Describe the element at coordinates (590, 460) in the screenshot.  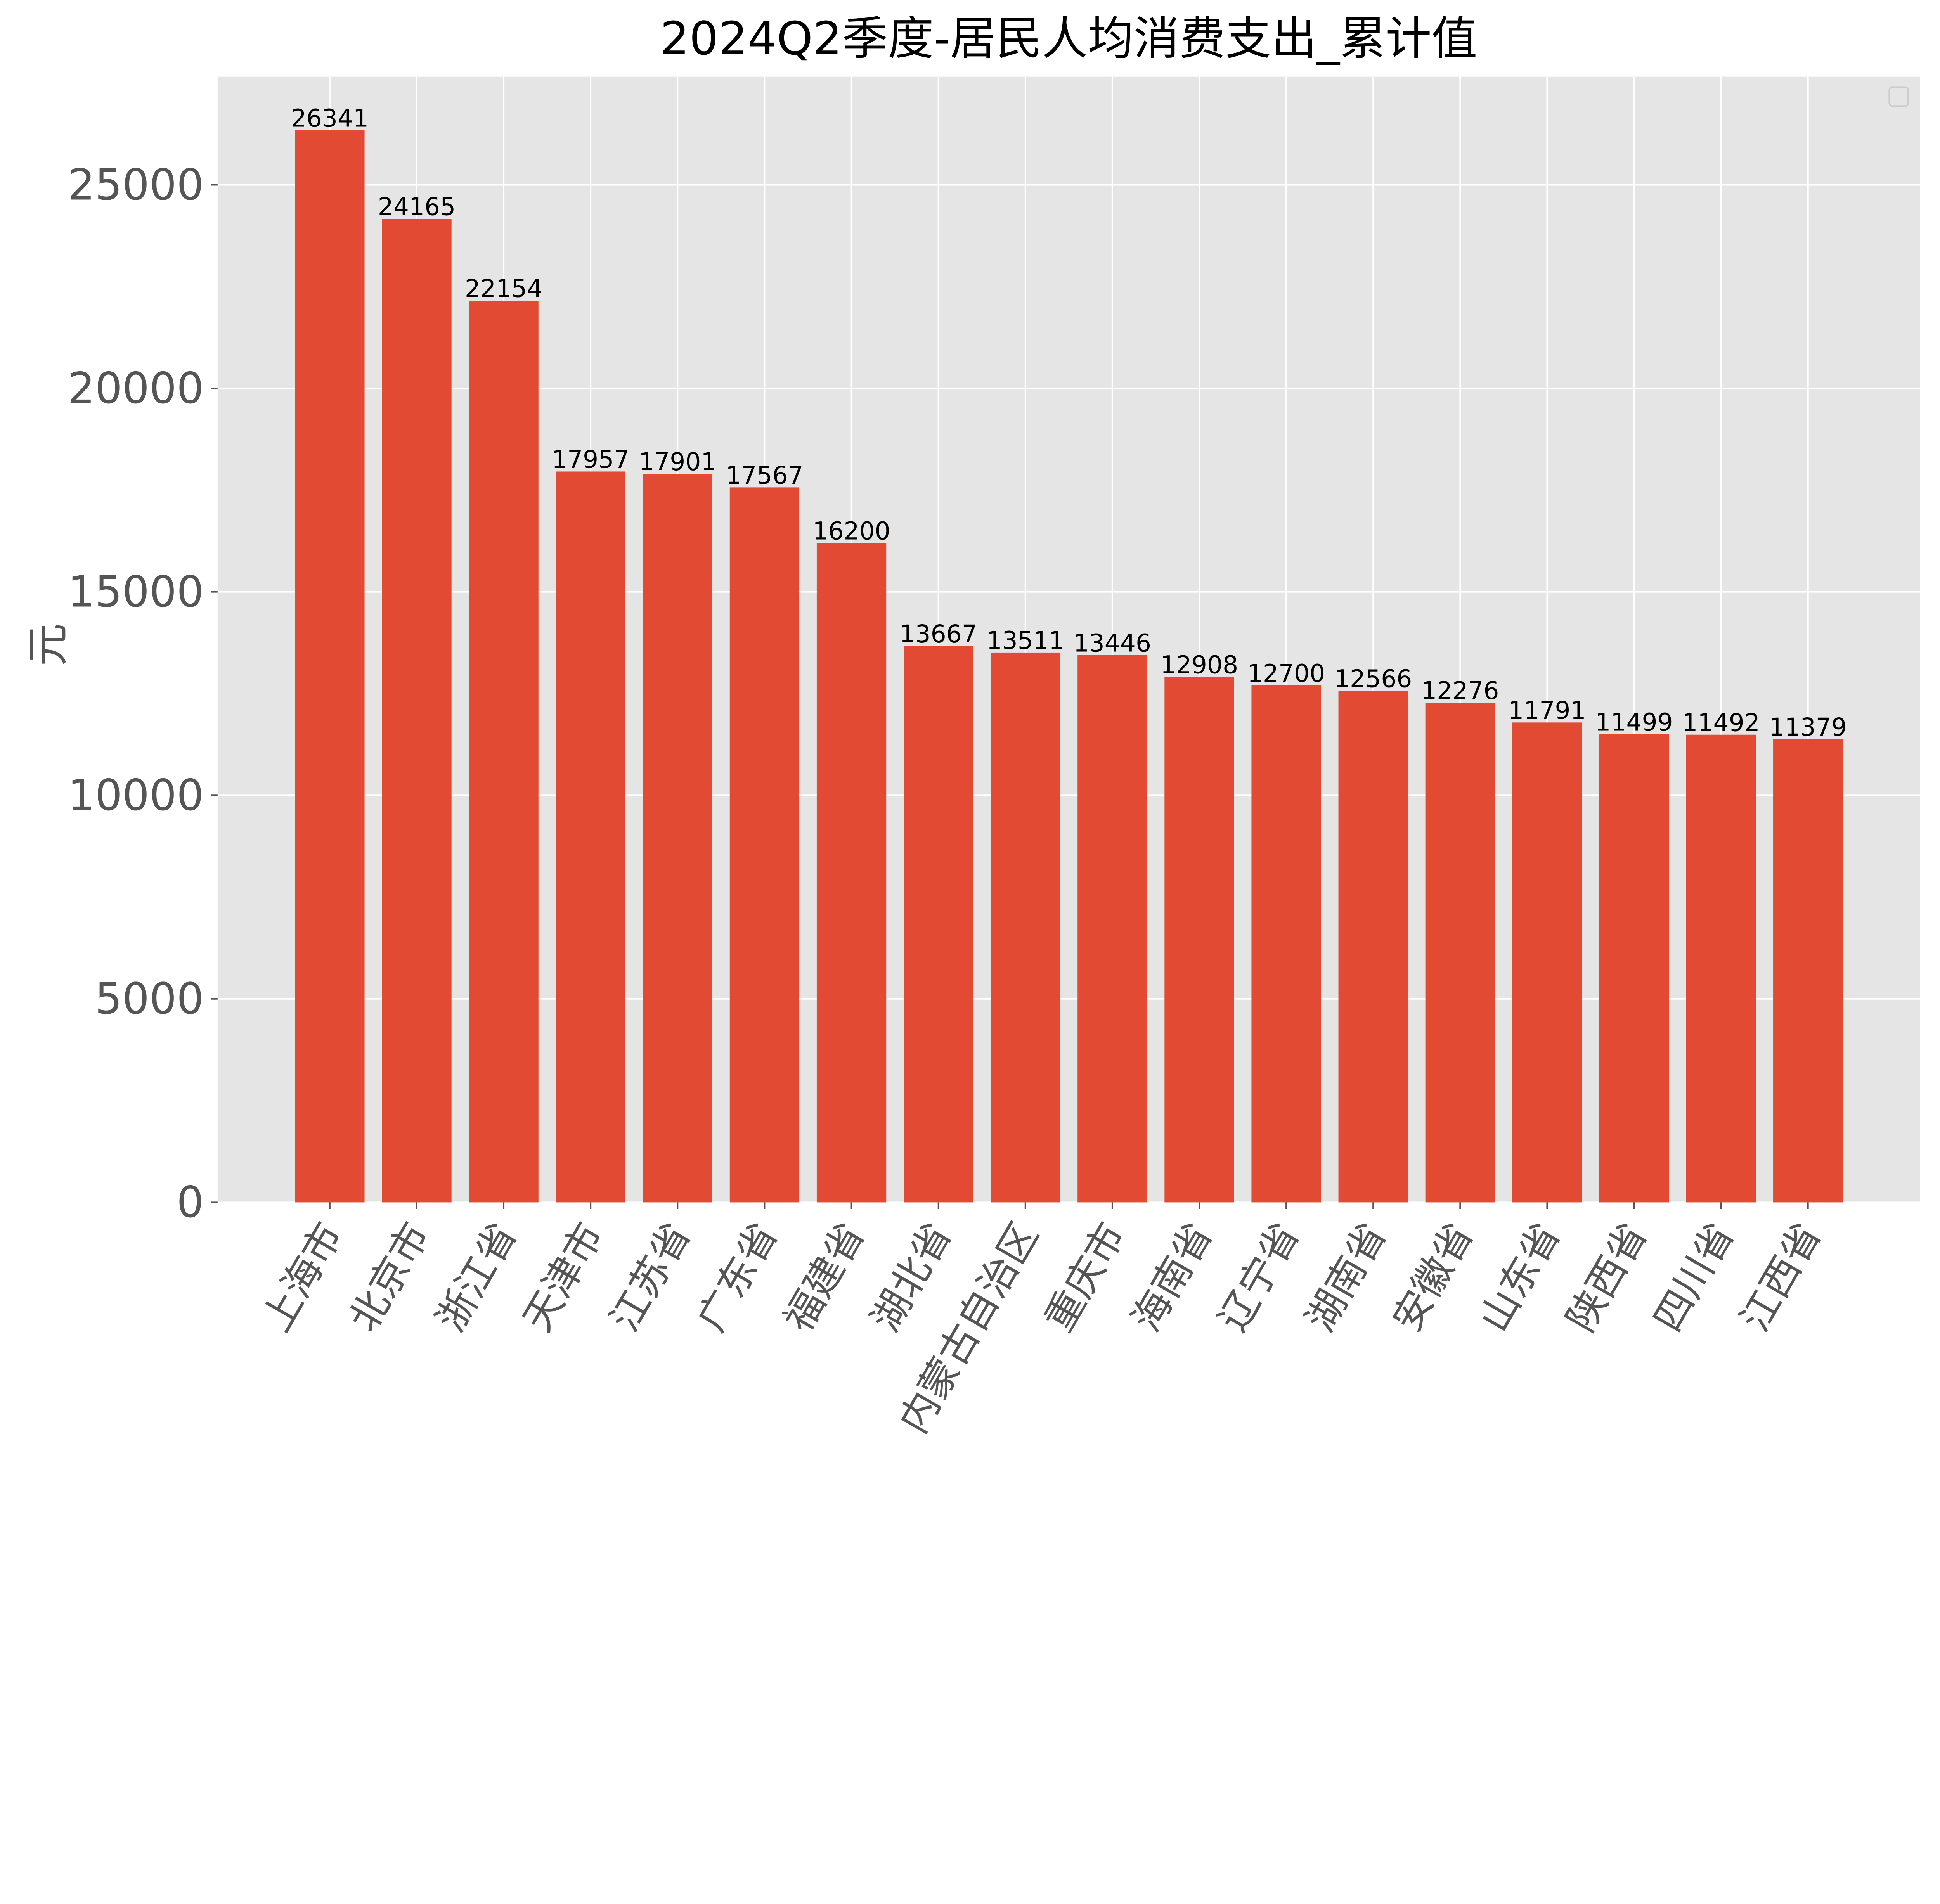
I see `data-label: 17957` at that location.